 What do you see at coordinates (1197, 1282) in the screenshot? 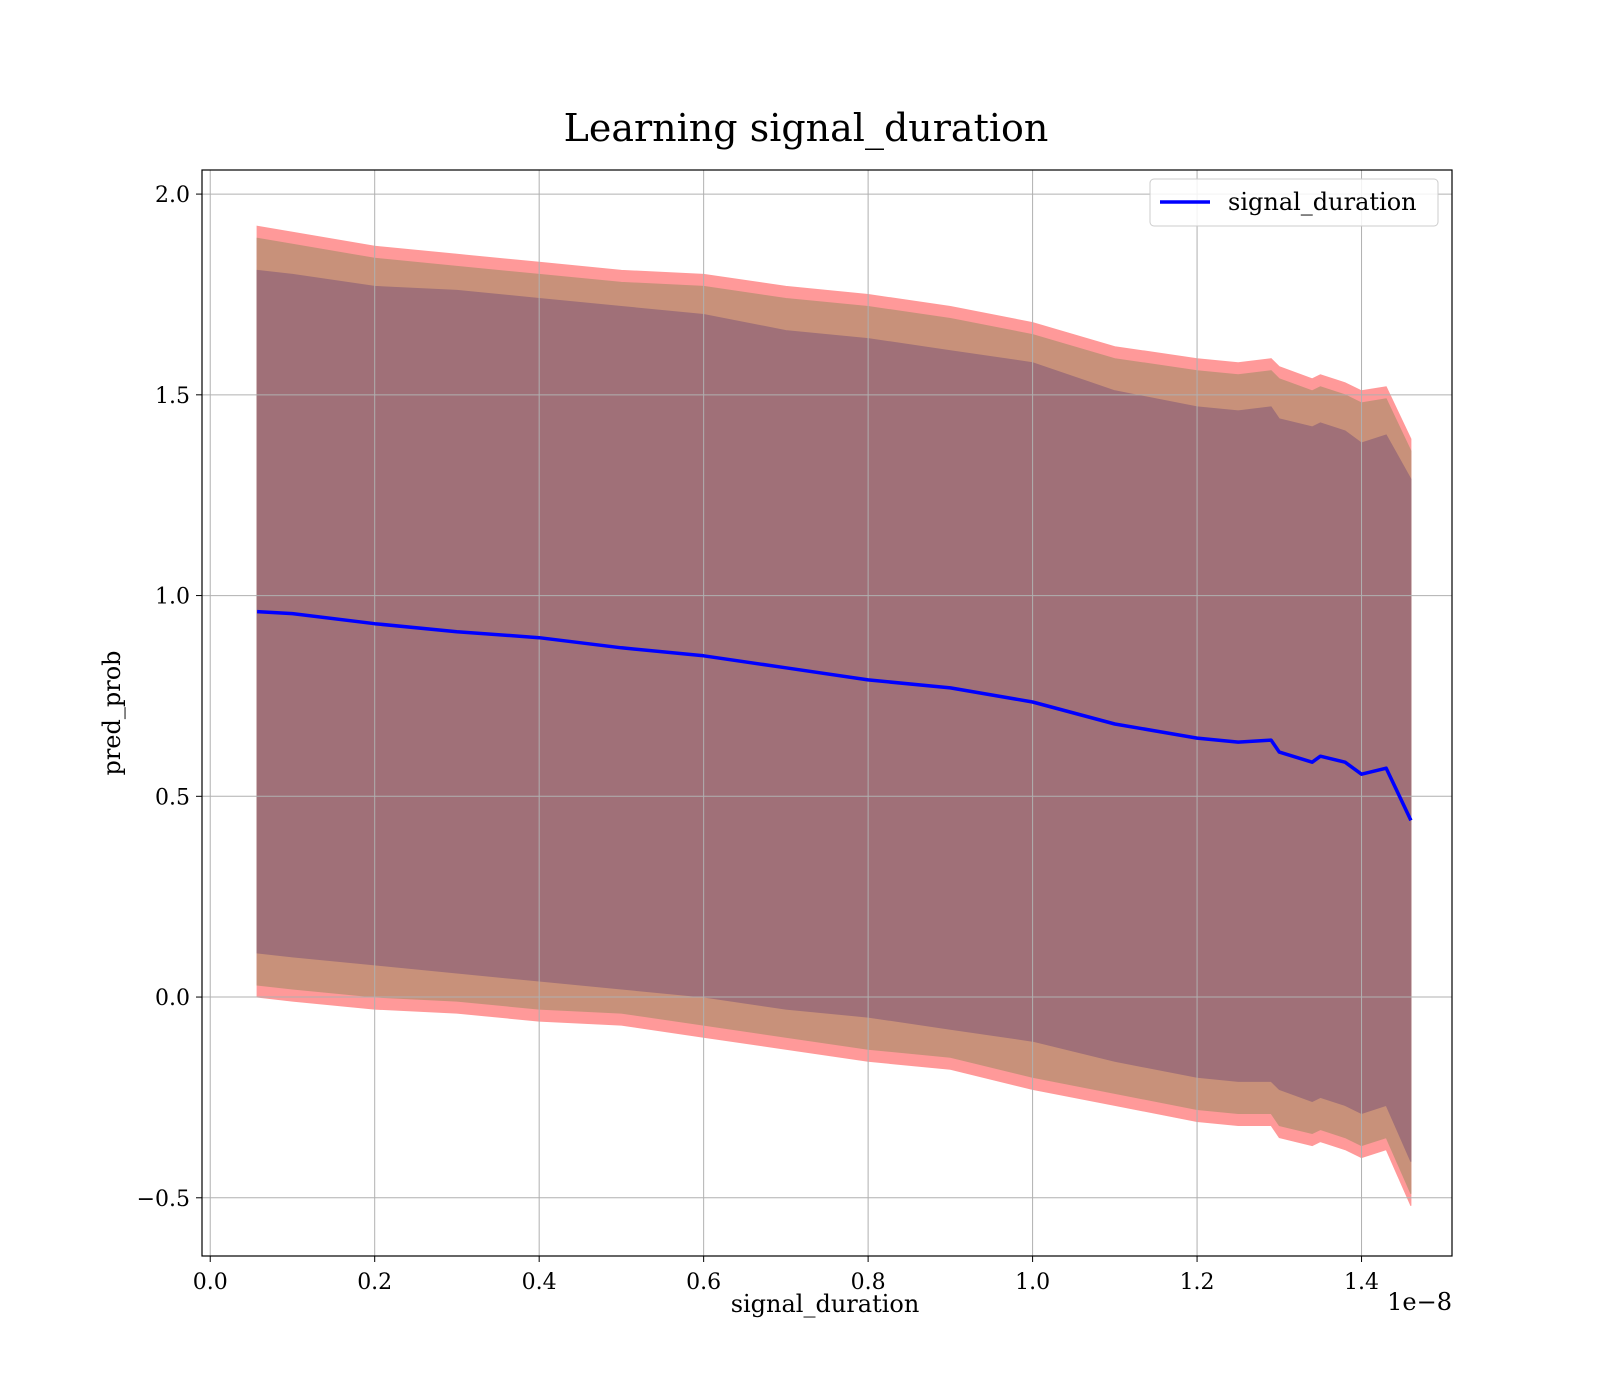
I see `x-tick-label: 1.2` at bounding box center [1197, 1282].